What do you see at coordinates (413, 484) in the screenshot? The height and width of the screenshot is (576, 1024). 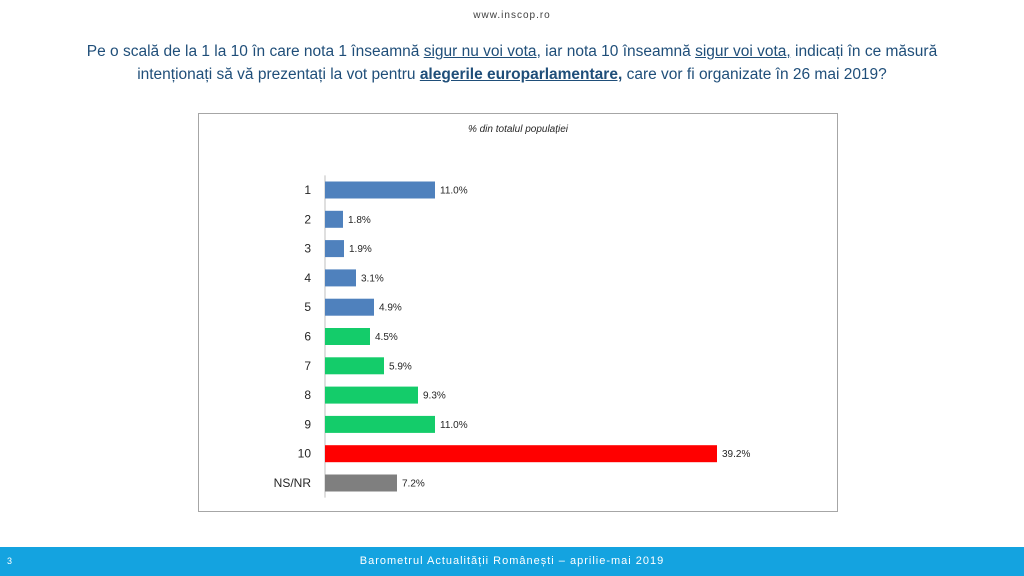 I see `data-label: 7.2%` at bounding box center [413, 484].